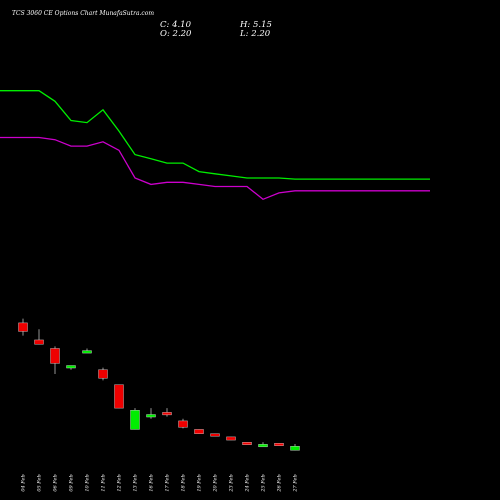 The height and width of the screenshot is (500, 500). Describe the element at coordinates (232, 483) in the screenshot. I see `x-tick-label: 23 Feb` at that location.